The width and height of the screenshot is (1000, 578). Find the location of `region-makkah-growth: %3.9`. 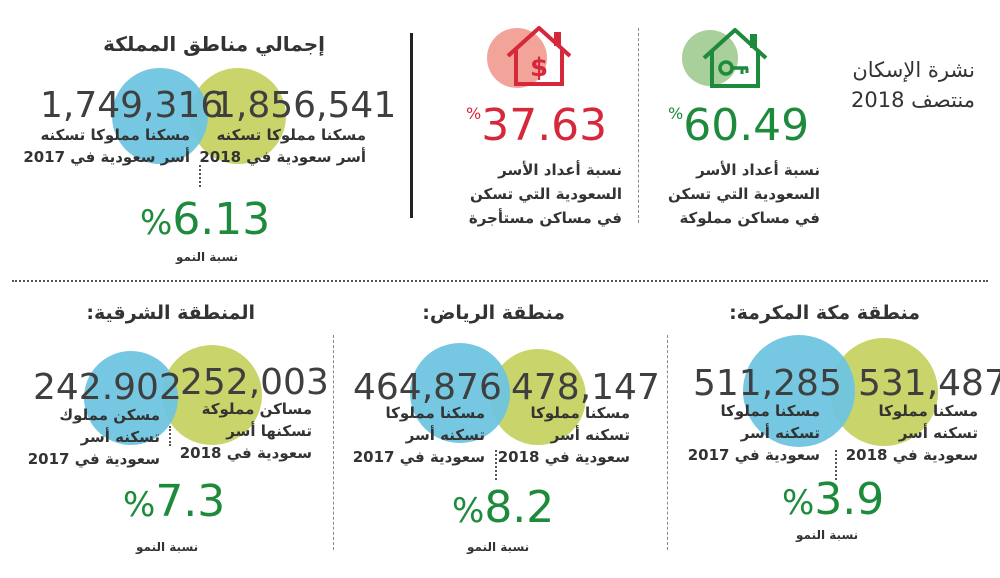

region-makkah-growth: %3.9 is located at coordinates (833, 500).